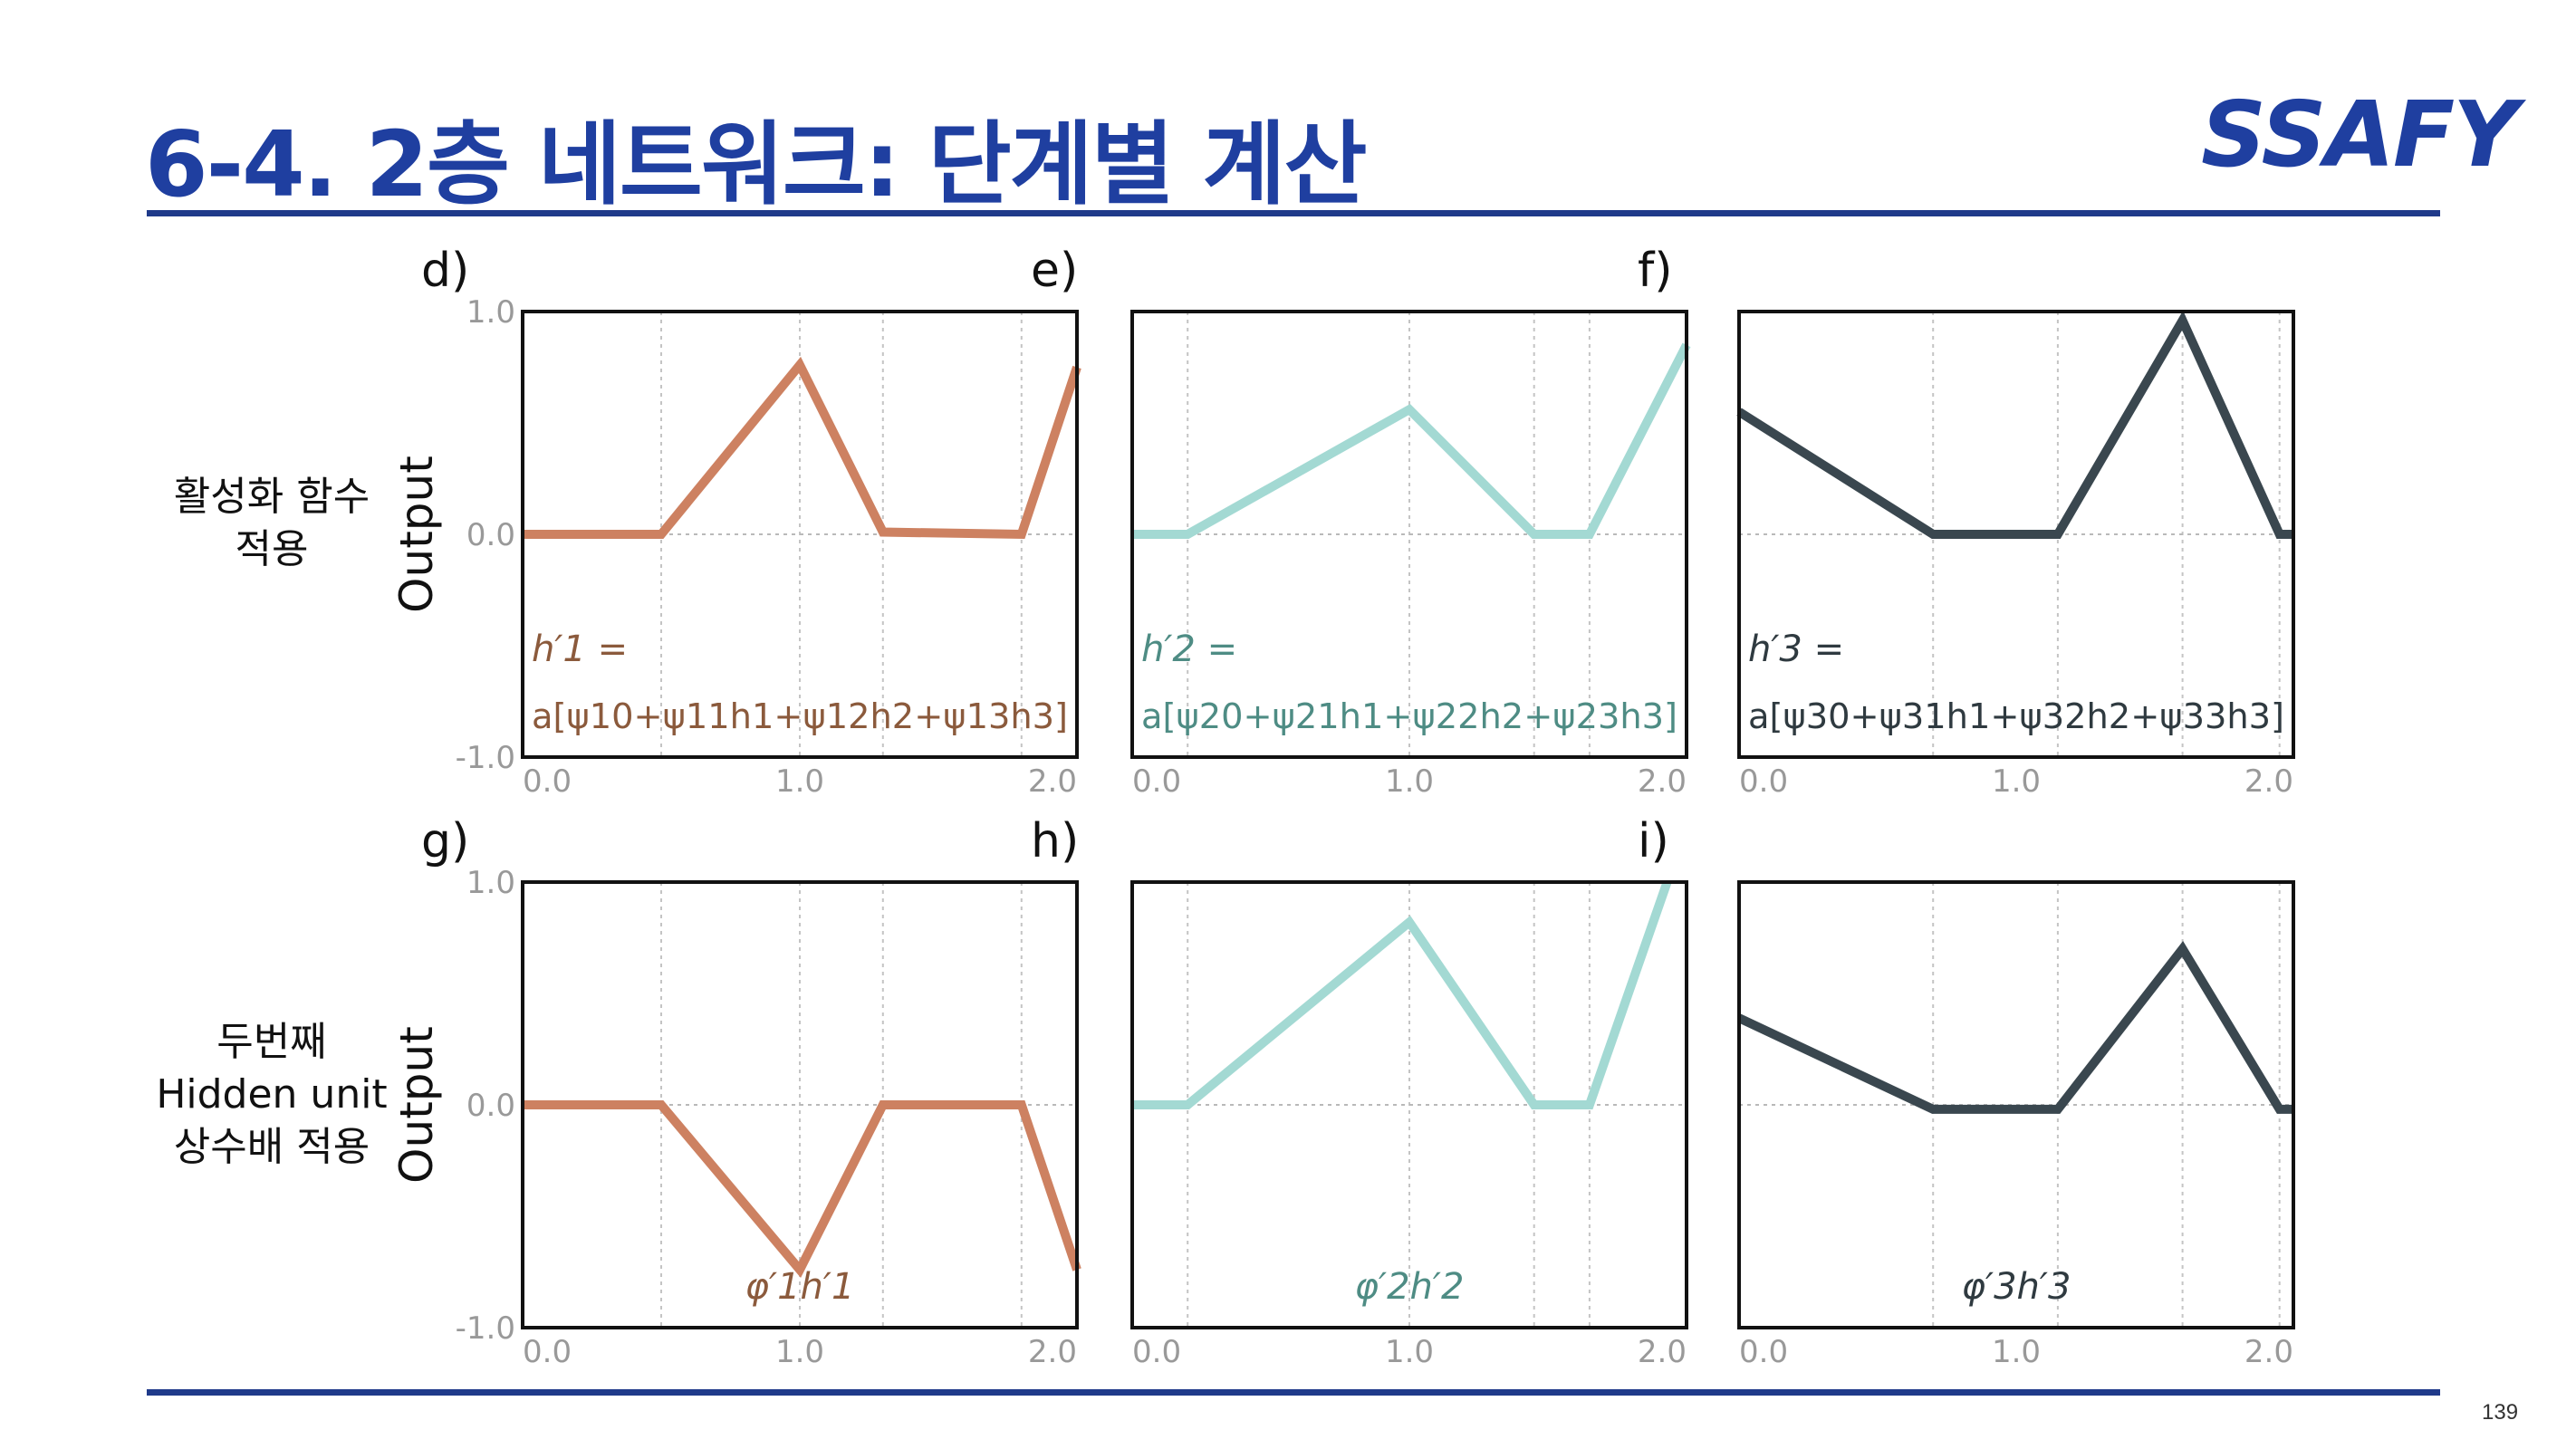  Describe the element at coordinates (1189, 649) in the screenshot. I see `annotation-label: h′2 =` at that location.